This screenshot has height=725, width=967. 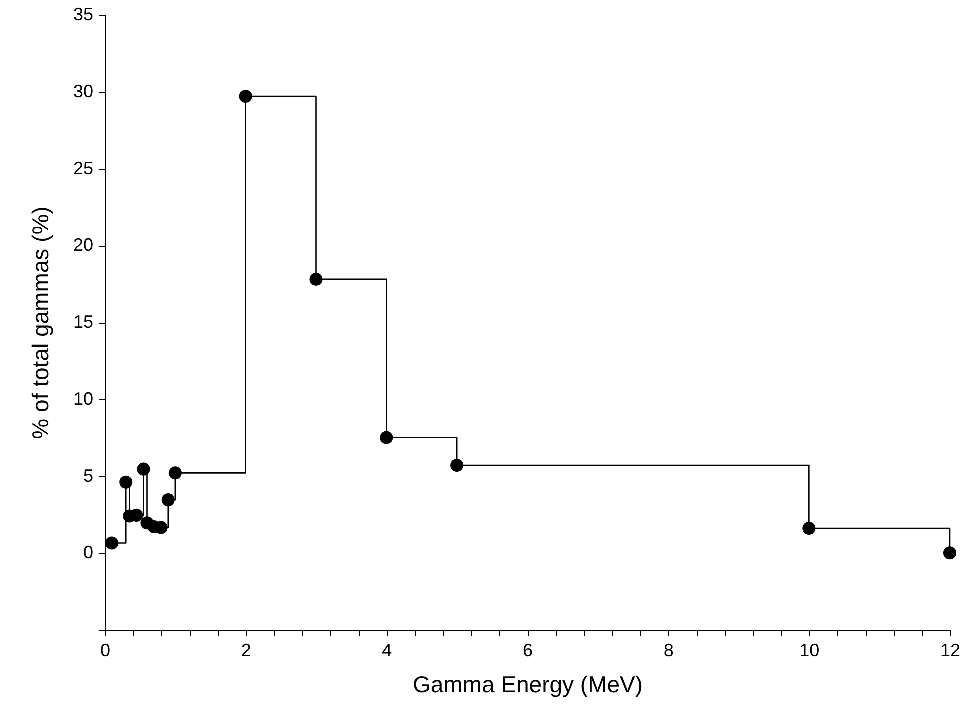 I want to click on y-tick-label: 20, so click(x=83, y=245).